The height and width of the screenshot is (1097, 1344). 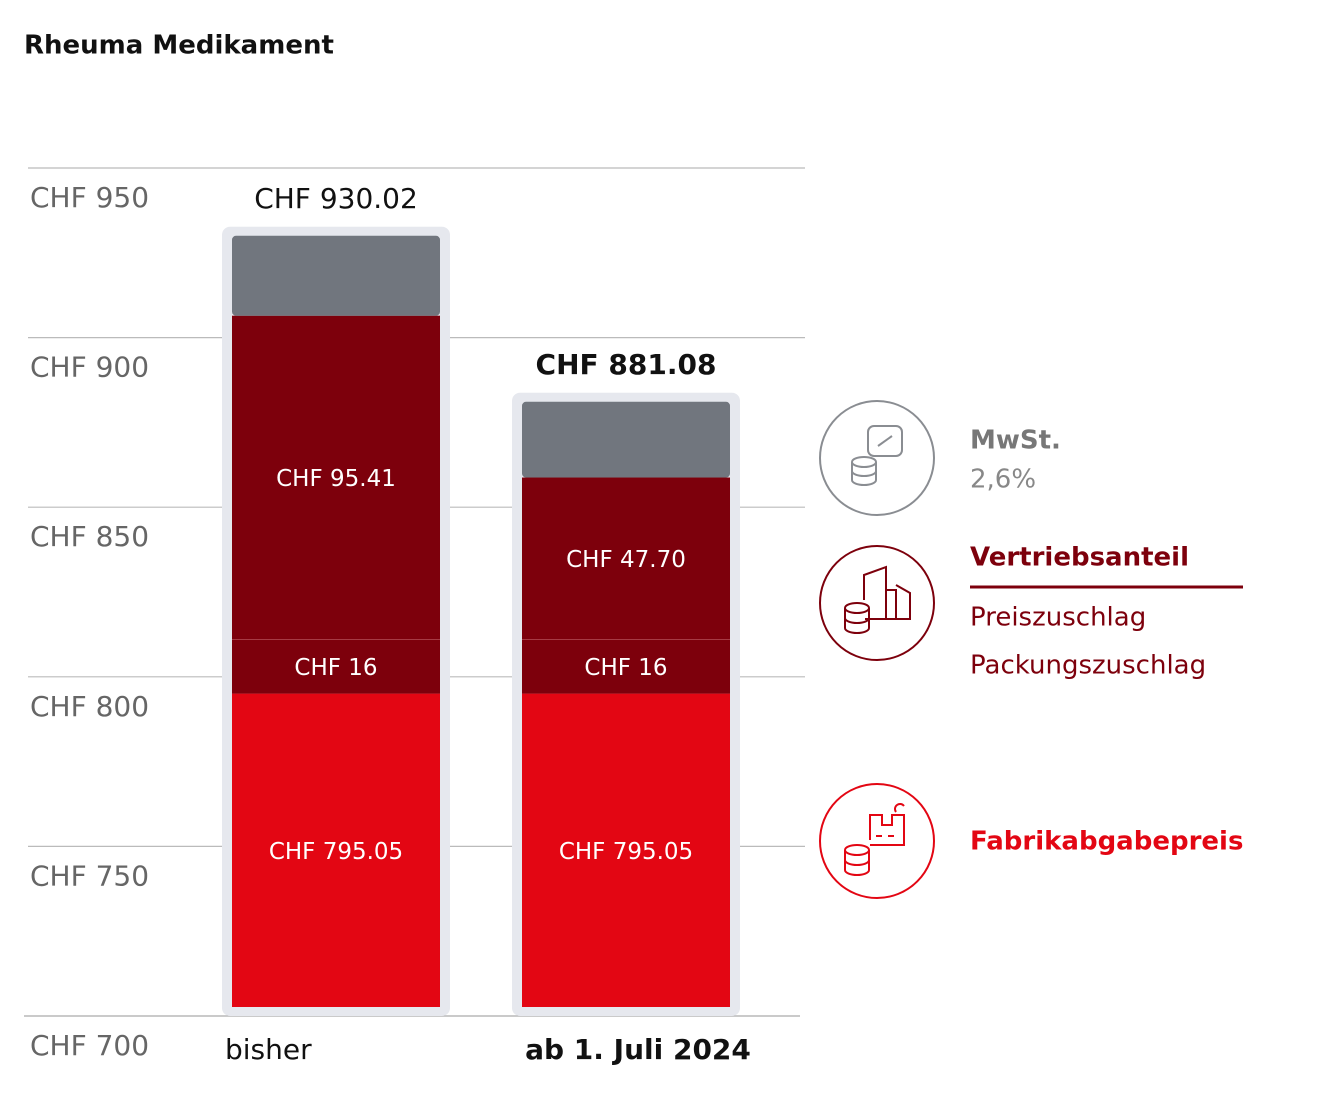 What do you see at coordinates (638, 1049) in the screenshot?
I see `x-tick-label: ab 1. Juli 2024` at bounding box center [638, 1049].